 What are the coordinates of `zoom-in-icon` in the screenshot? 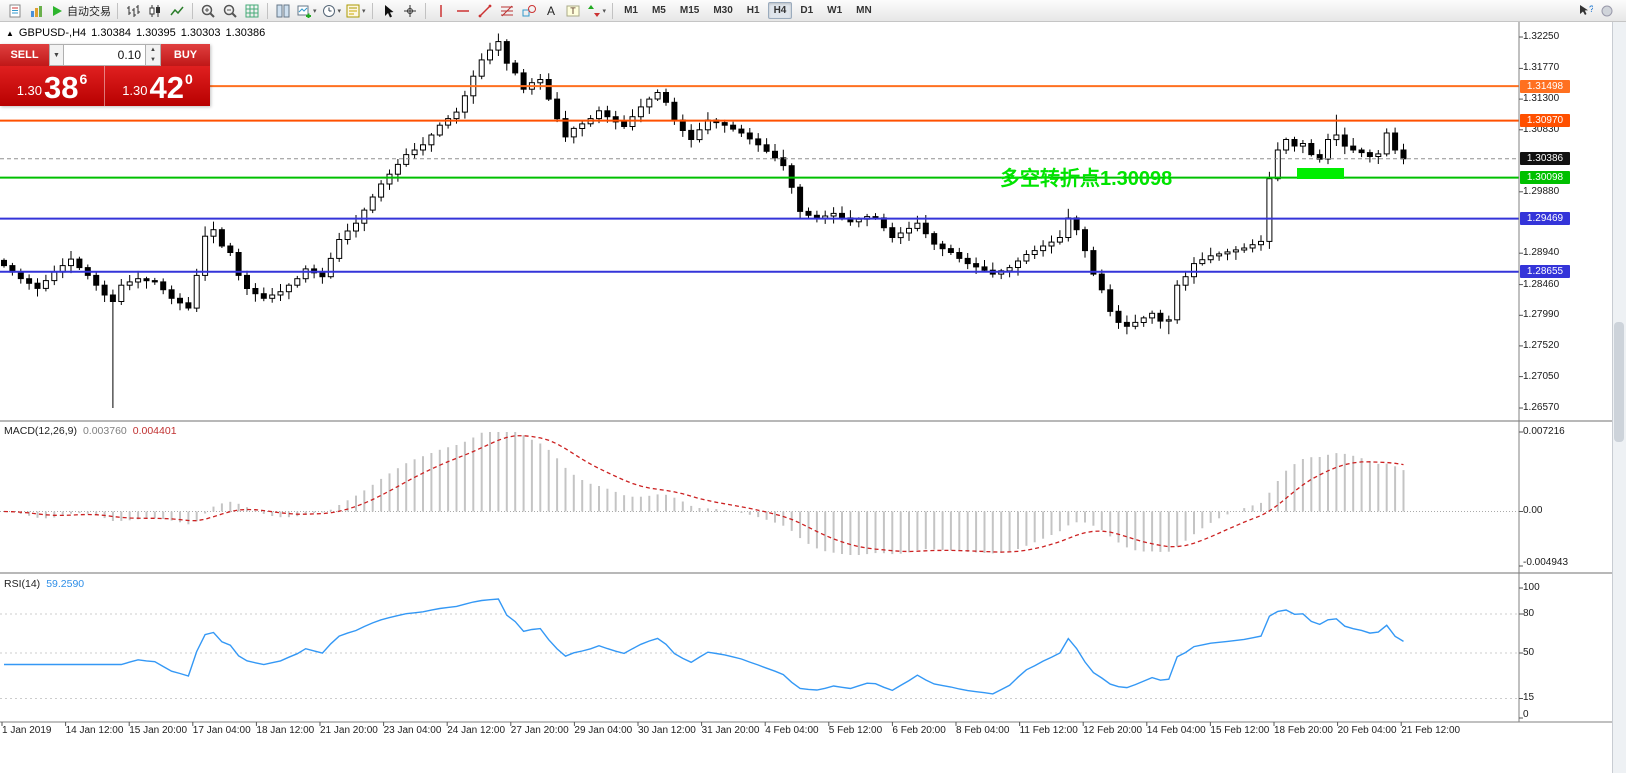 It's located at (208, 11).